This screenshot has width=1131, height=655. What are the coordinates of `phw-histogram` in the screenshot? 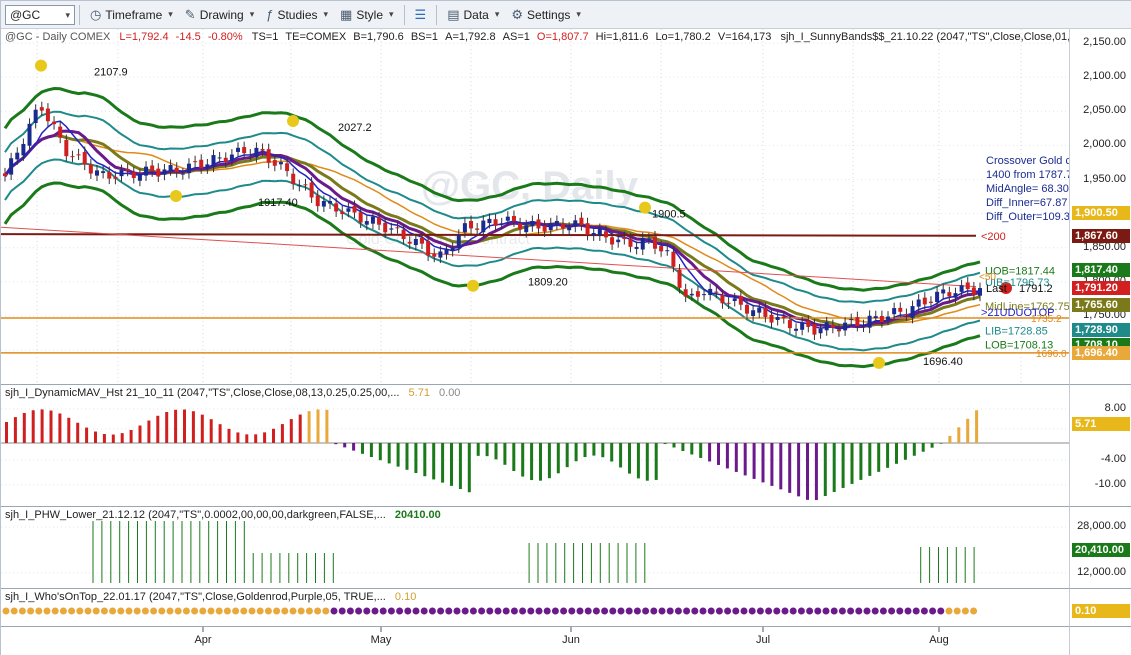 It's located at (535, 548).